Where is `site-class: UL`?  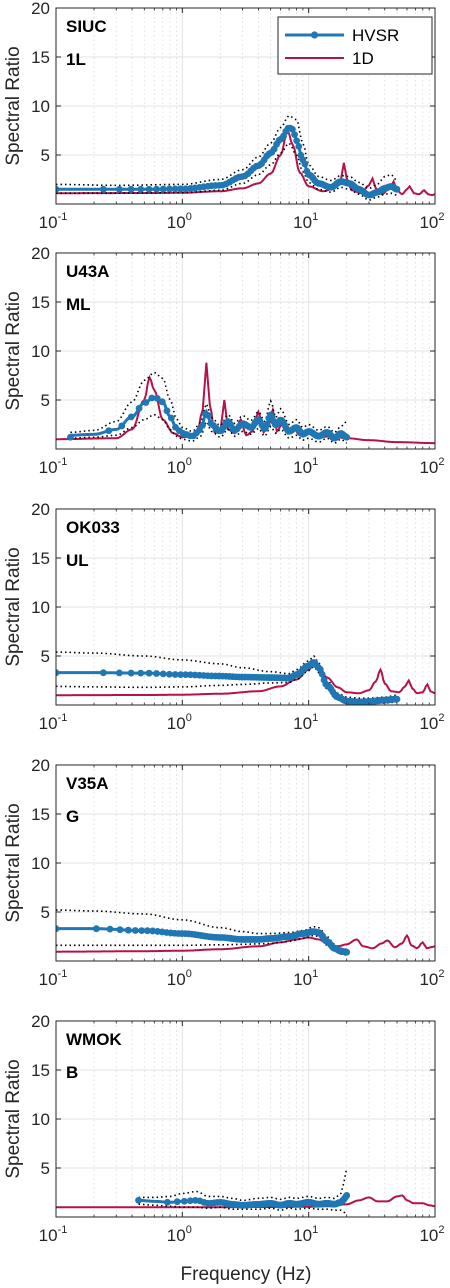 site-class: UL is located at coordinates (77, 560).